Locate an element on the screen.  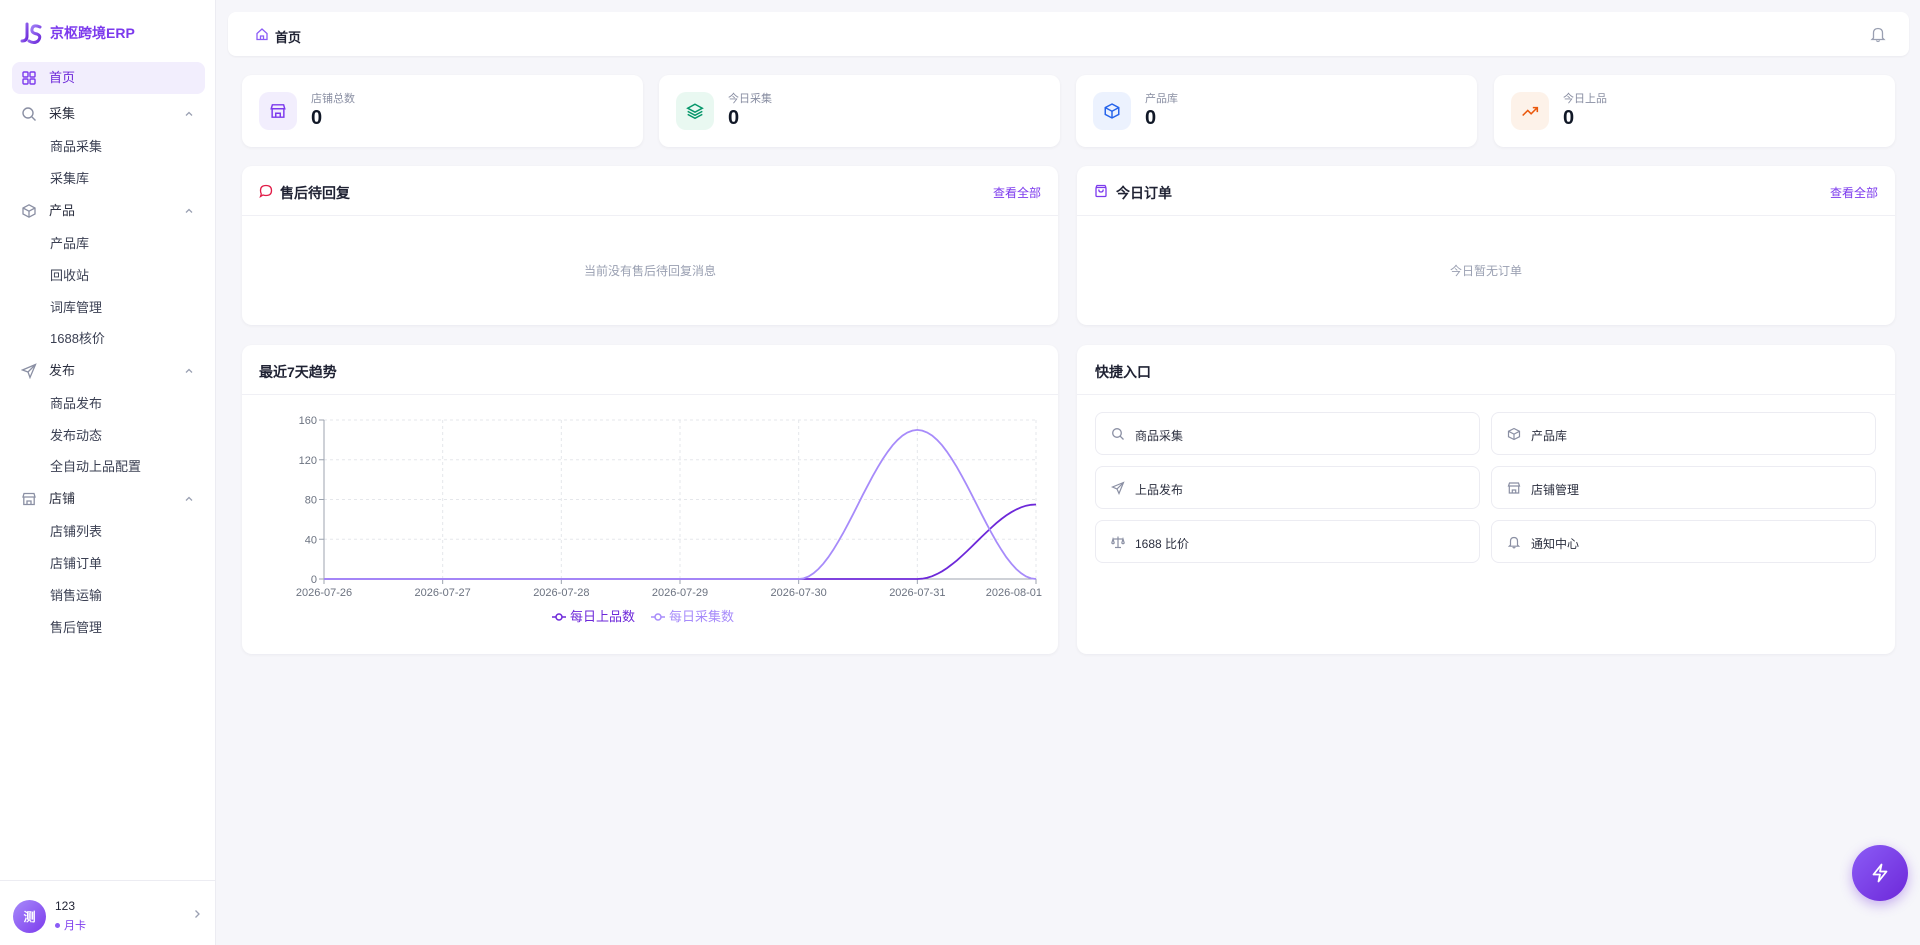
sidebar-item-label: 首页 is located at coordinates (62, 77).